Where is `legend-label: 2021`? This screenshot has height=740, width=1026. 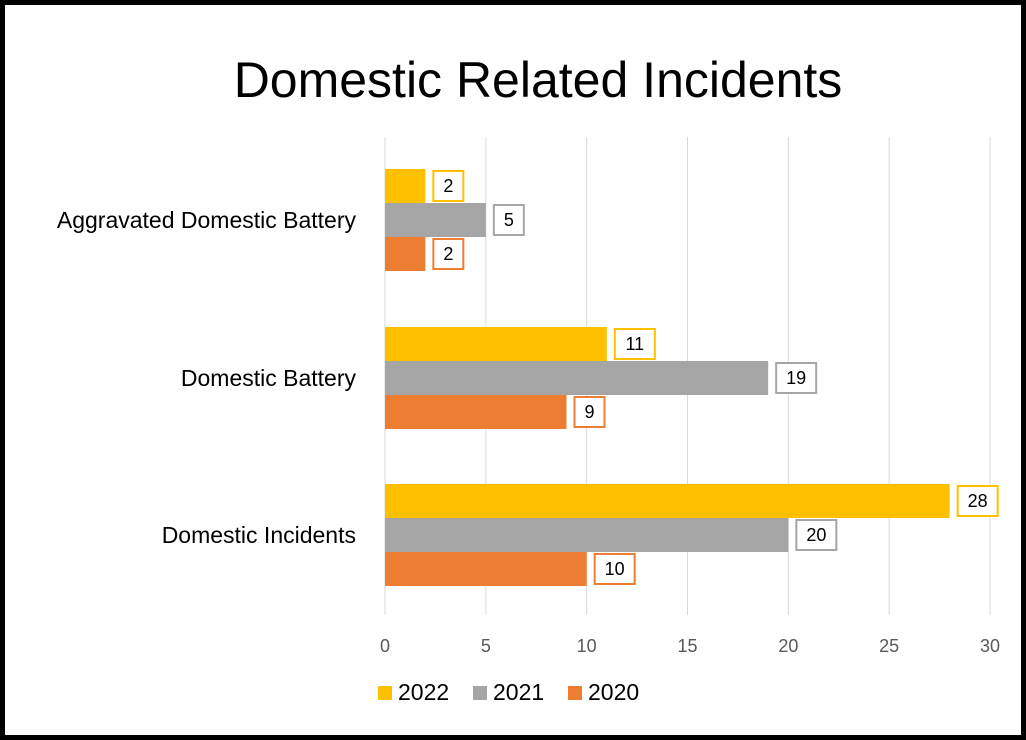 legend-label: 2021 is located at coordinates (518, 692).